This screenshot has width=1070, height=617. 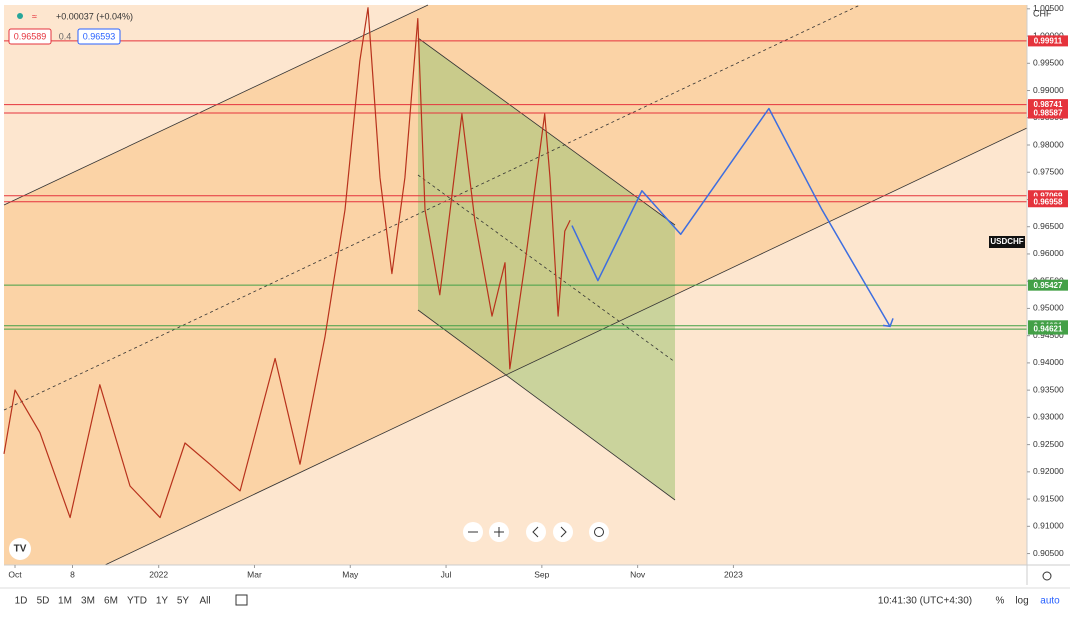 I want to click on x-tick-label: Jul, so click(x=446, y=574).